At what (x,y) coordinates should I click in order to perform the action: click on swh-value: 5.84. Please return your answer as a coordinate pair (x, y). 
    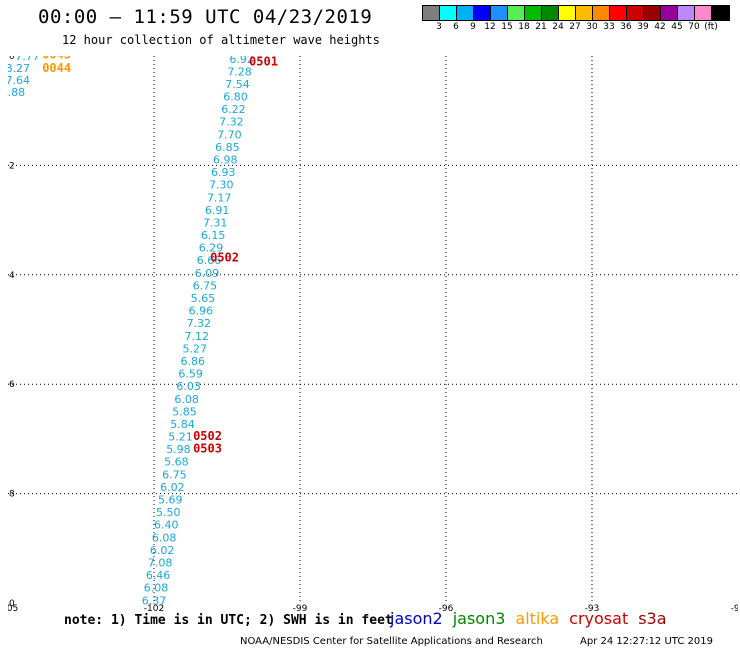
    Looking at the image, I should click on (182, 424).